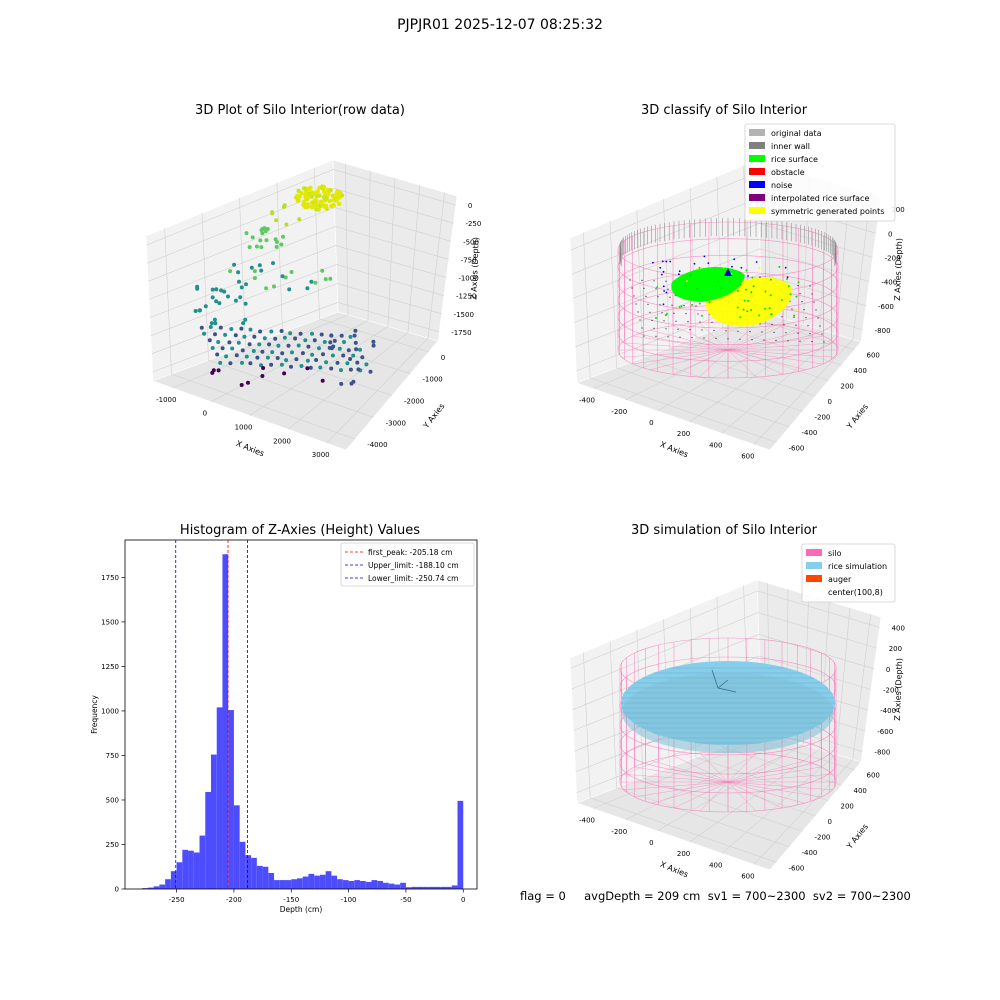  What do you see at coordinates (897, 210) in the screenshot?
I see `classify-z-tick-label: 200` at bounding box center [897, 210].